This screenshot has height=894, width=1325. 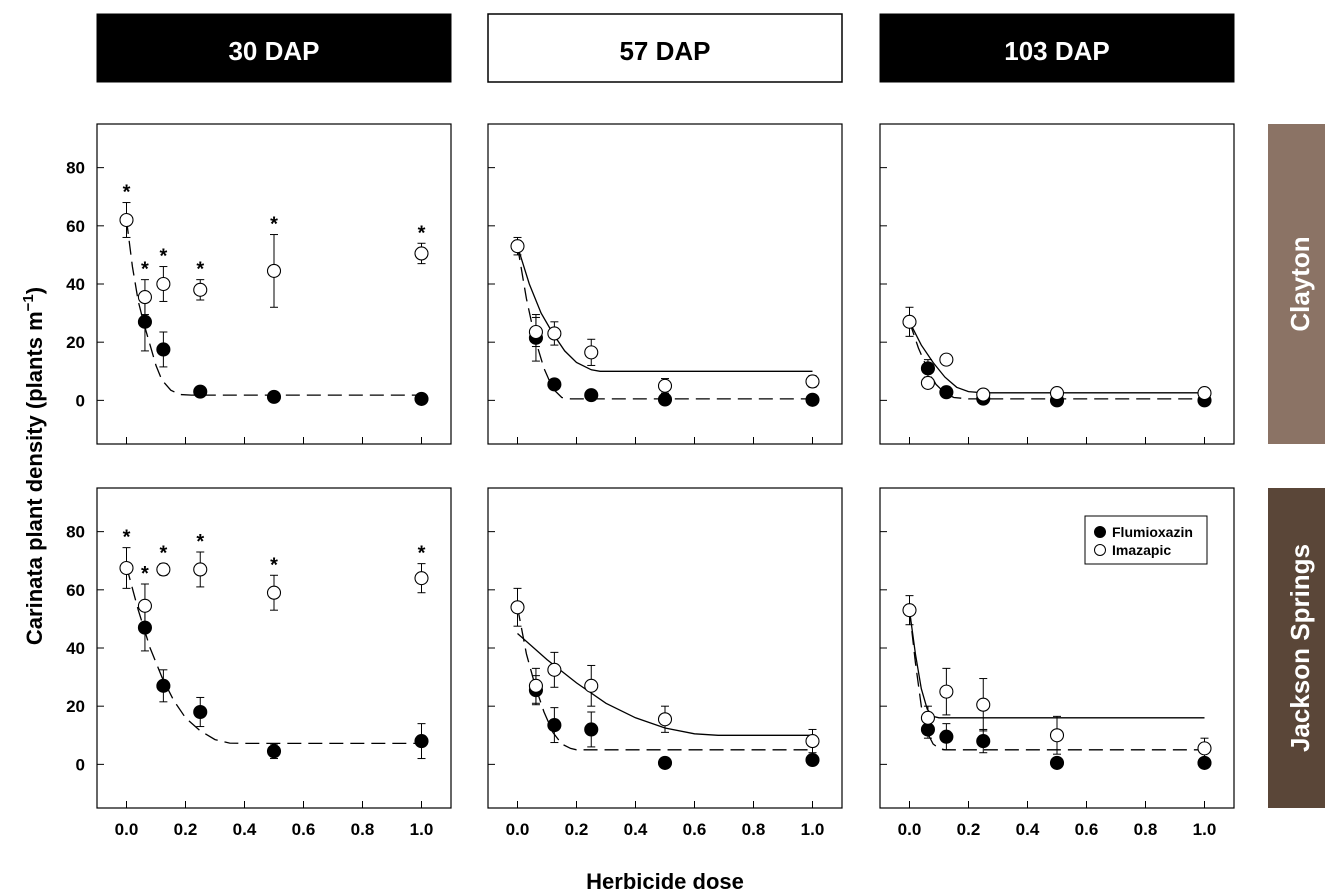 I want to click on y-axis-title: Carinata plant density (plants m−1), so click(x=33, y=466).